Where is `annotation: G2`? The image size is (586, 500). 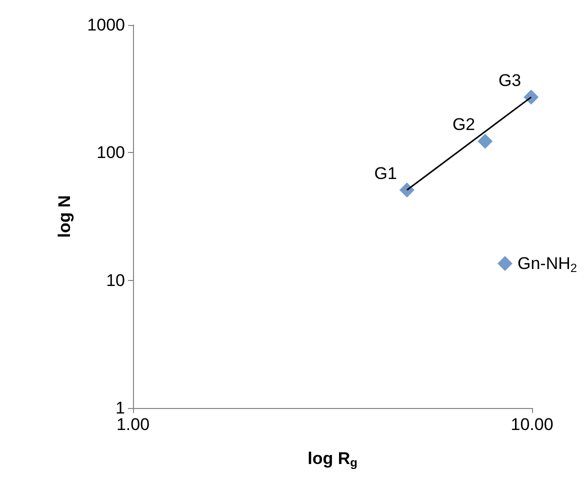 annotation: G2 is located at coordinates (464, 124).